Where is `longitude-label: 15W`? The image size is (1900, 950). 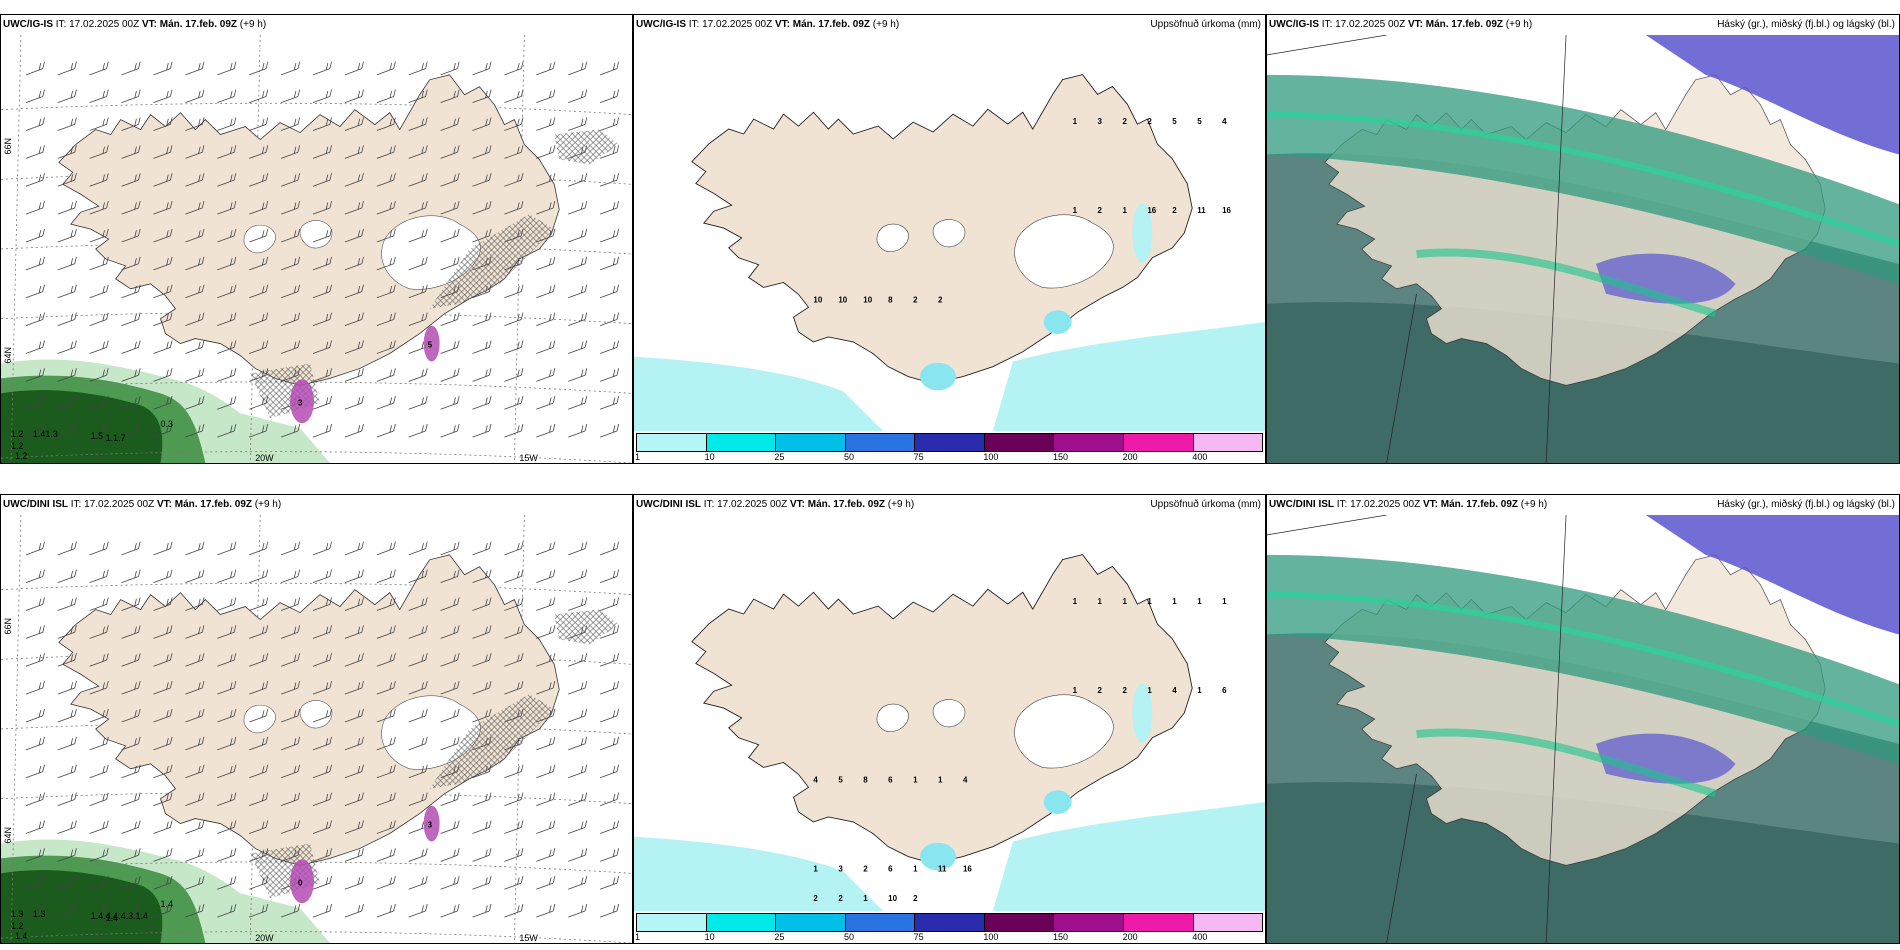
longitude-label: 15W is located at coordinates (528, 938).